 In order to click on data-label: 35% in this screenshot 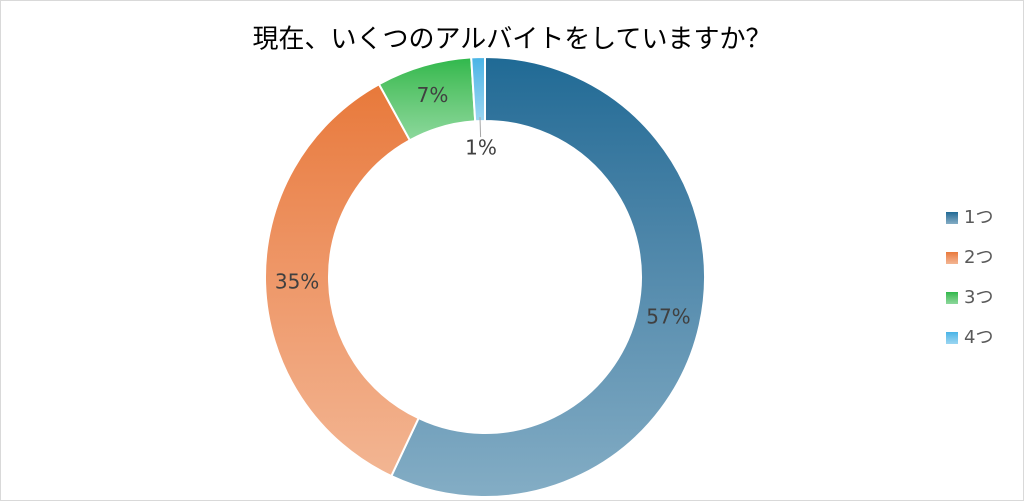, I will do `click(297, 281)`.